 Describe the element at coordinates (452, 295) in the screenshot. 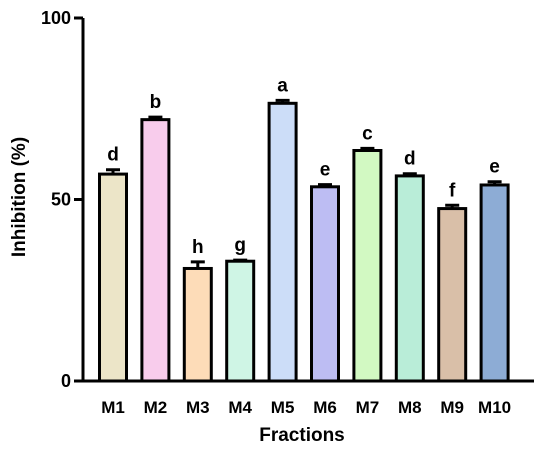

I see `bar-M9` at that location.